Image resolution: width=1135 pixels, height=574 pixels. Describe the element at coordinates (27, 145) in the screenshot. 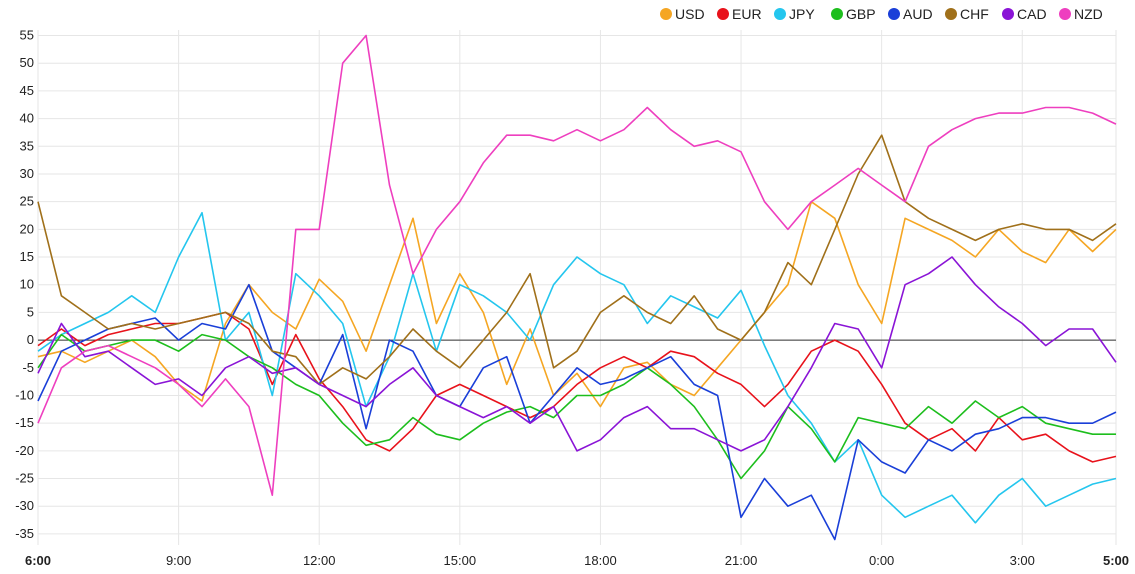

I see `y-tick-label: 35` at that location.